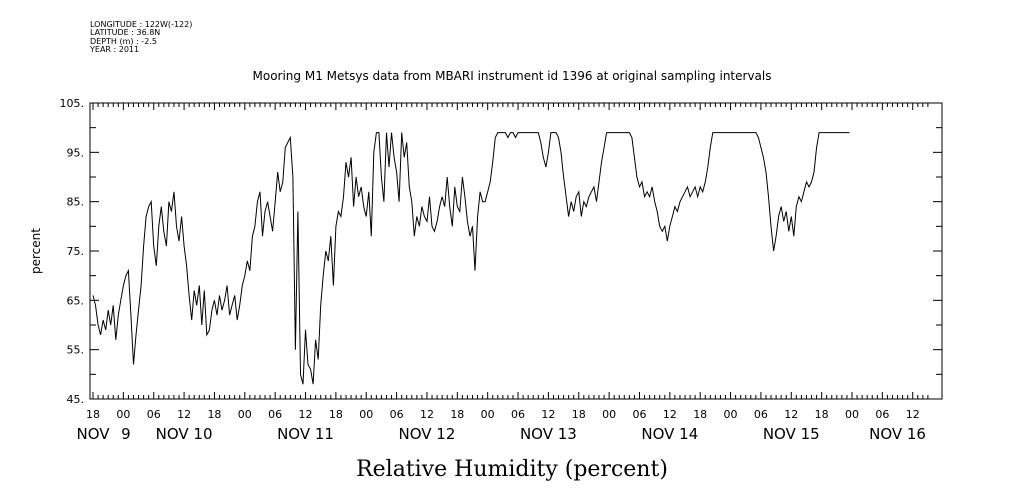 The height and width of the screenshot is (504, 1009). I want to click on y-axis-label: percent, so click(36, 251).